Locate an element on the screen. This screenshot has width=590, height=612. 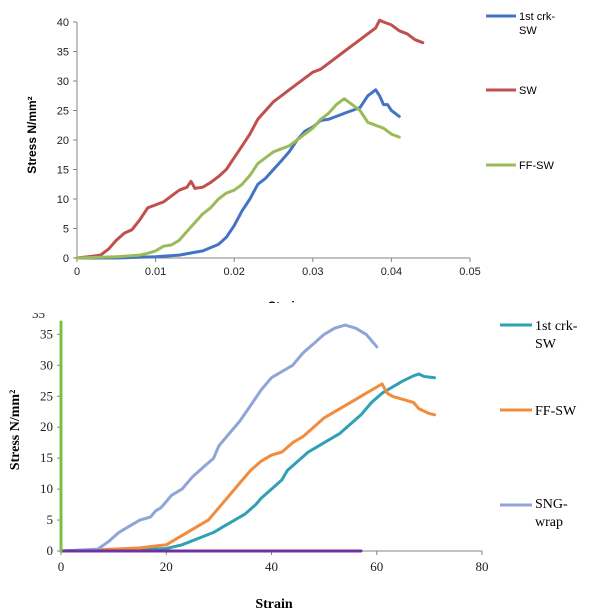
legend-label-2-1st-crk-sw: 1st crk- SW is located at coordinates (558, 335).